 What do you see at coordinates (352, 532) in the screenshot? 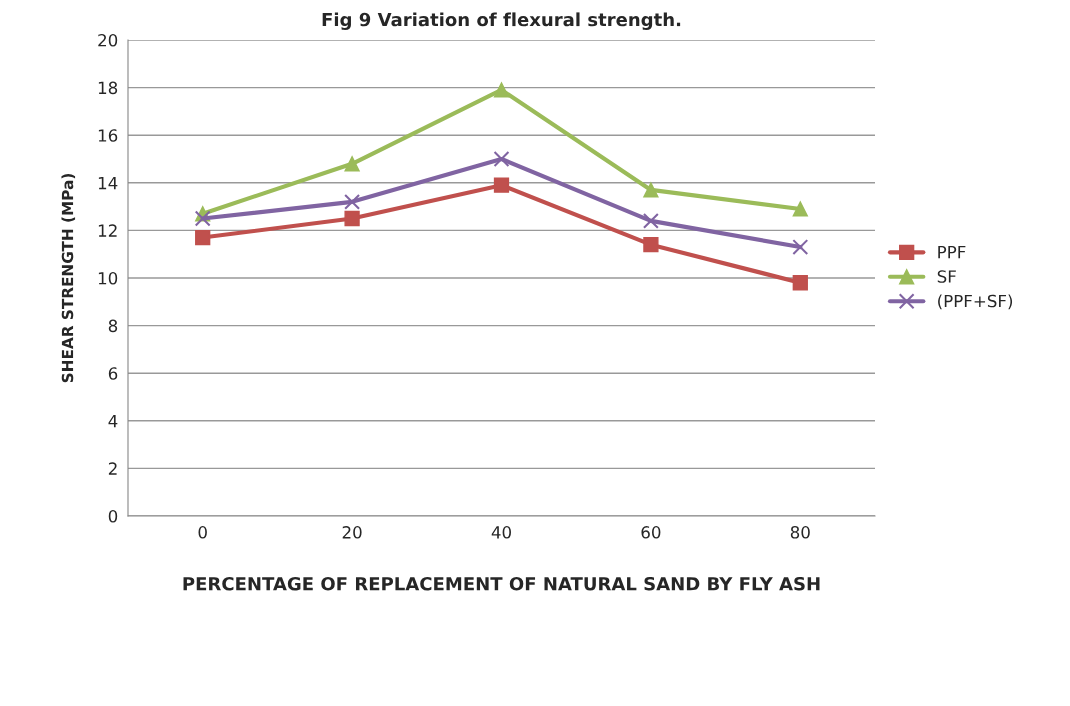
I see `x-tick-label: 20` at bounding box center [352, 532].